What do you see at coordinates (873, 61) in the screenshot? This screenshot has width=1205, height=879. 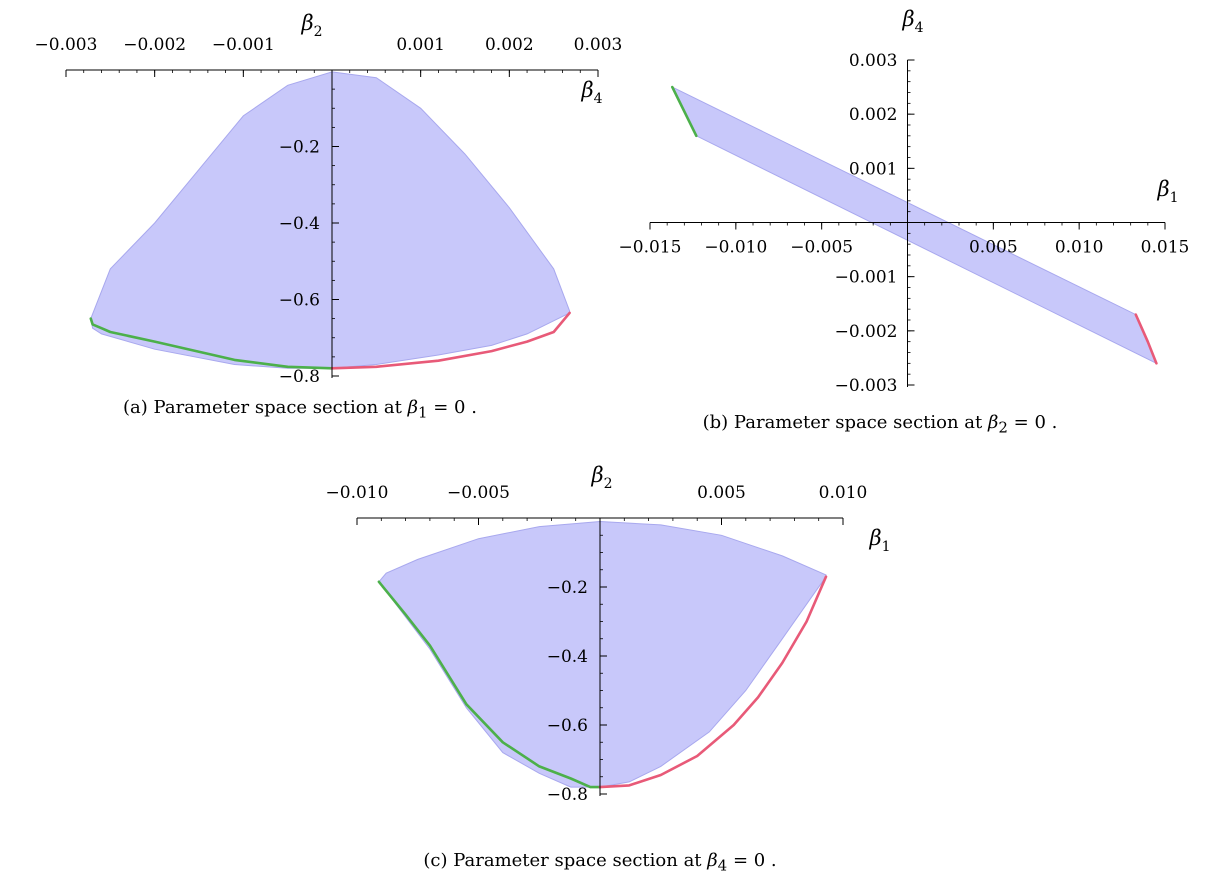 I see `y-tick-label: 0.003` at bounding box center [873, 61].